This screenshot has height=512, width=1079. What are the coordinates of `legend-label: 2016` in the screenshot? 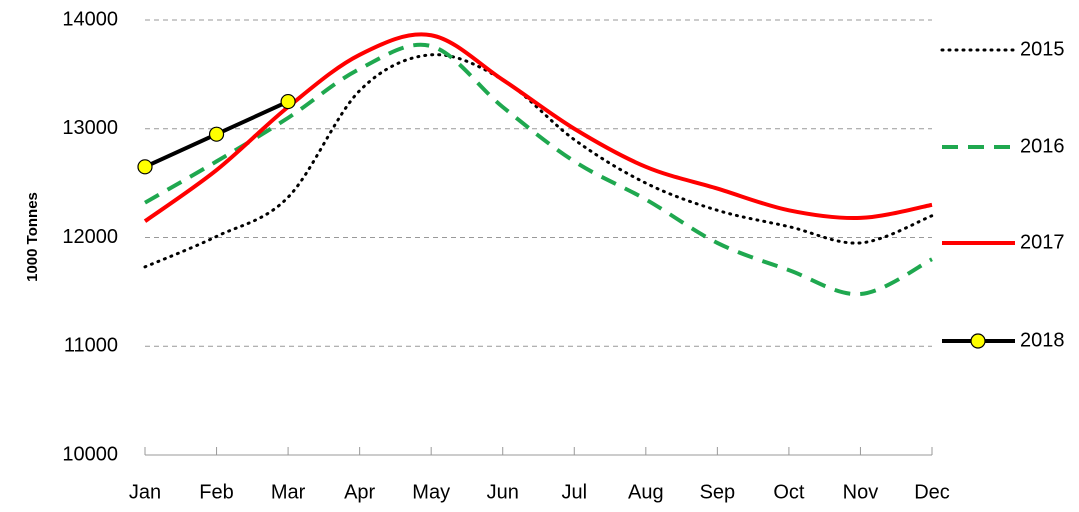 It's located at (1042, 146).